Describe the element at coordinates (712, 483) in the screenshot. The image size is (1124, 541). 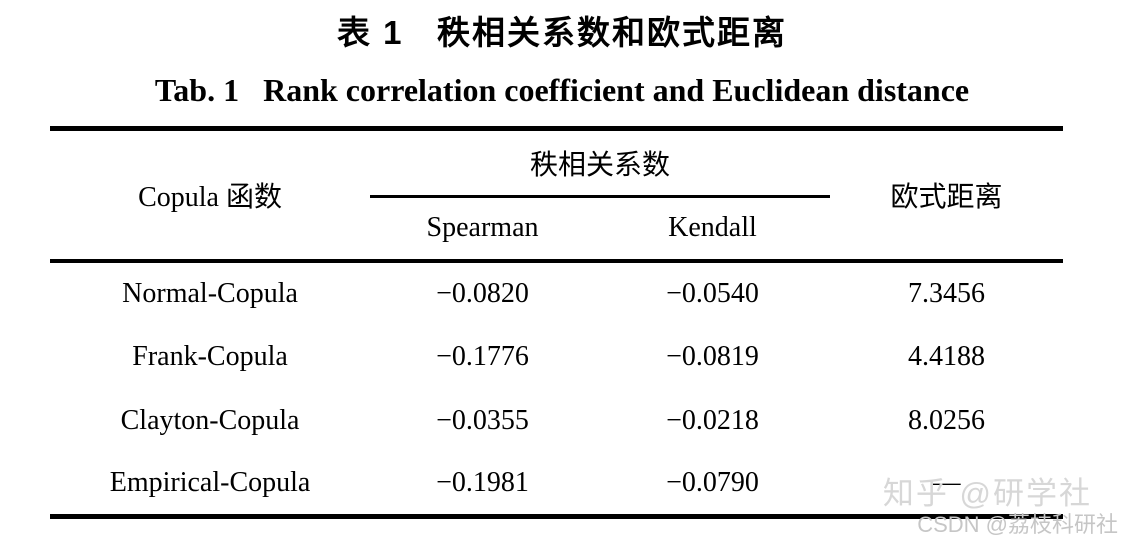
I see `cell-kendall-value: −0.0790` at that location.